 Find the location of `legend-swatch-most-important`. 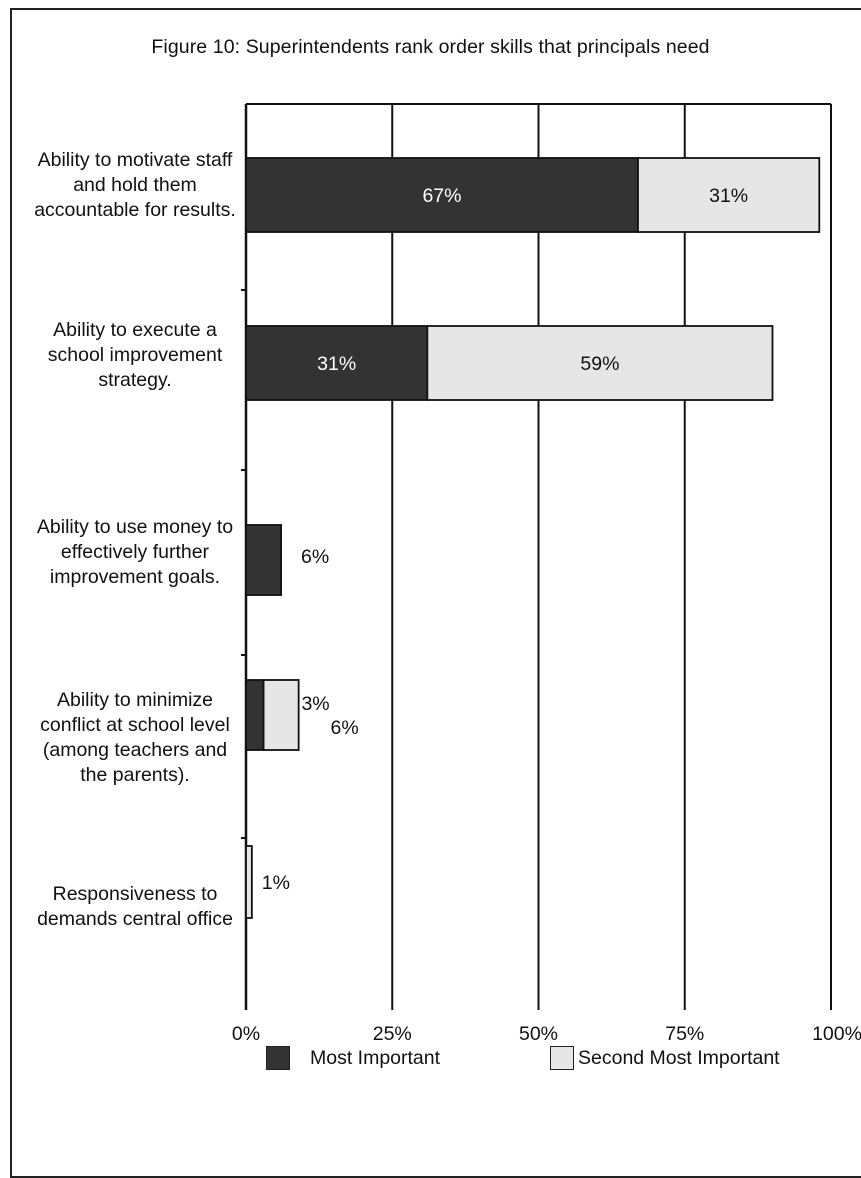

legend-swatch-most-important is located at coordinates (278, 1058).